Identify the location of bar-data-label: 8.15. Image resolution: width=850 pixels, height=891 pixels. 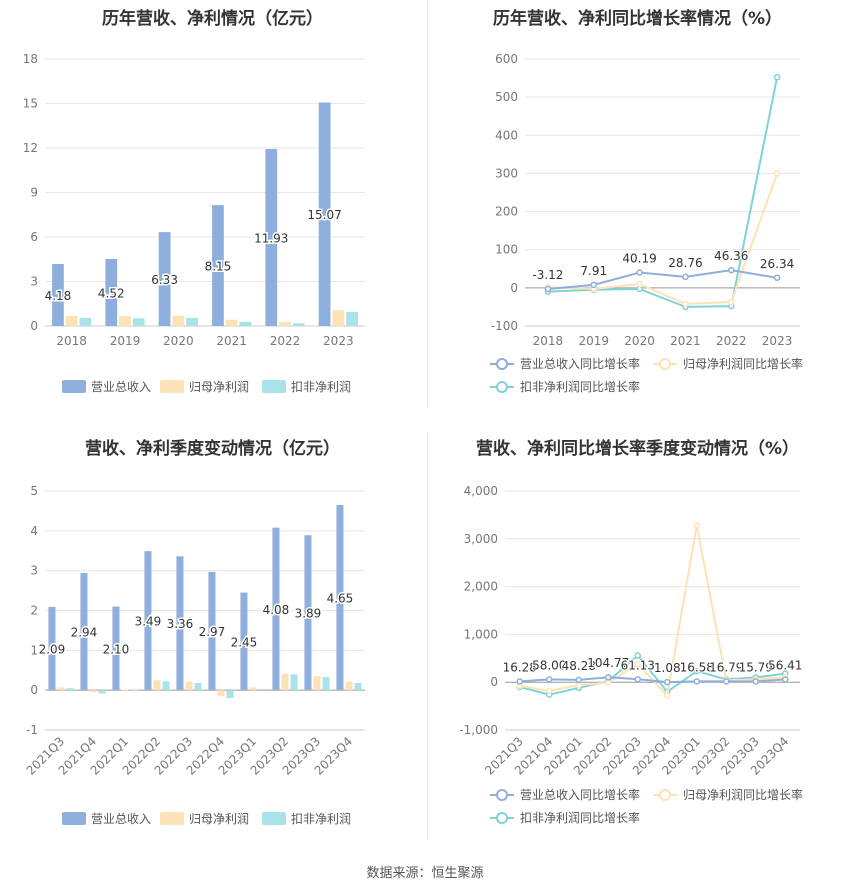
(218, 267).